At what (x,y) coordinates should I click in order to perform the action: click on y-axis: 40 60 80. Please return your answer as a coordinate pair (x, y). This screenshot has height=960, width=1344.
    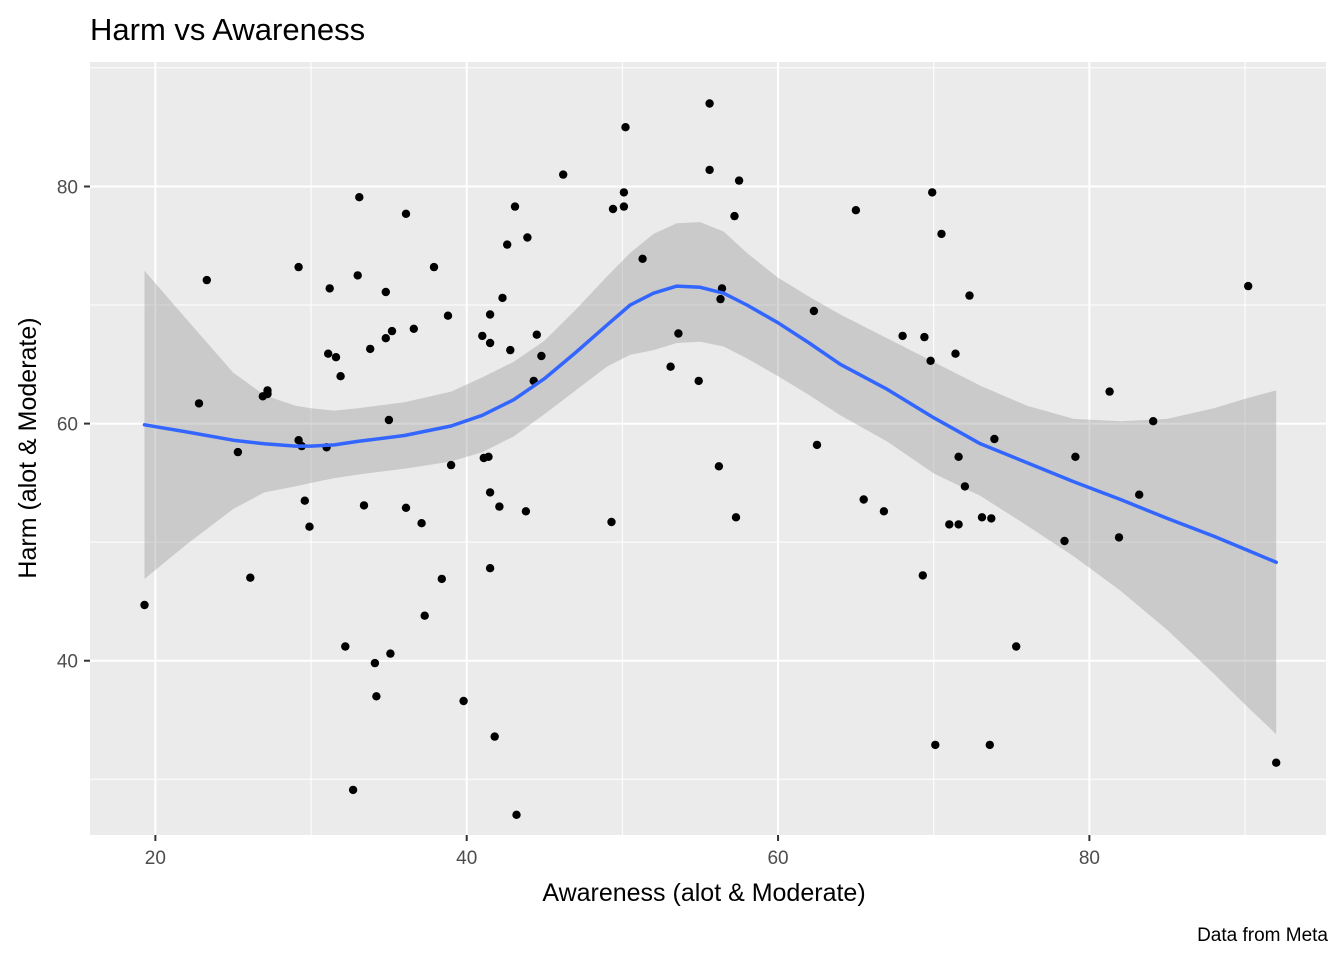
    Looking at the image, I should click on (73, 425).